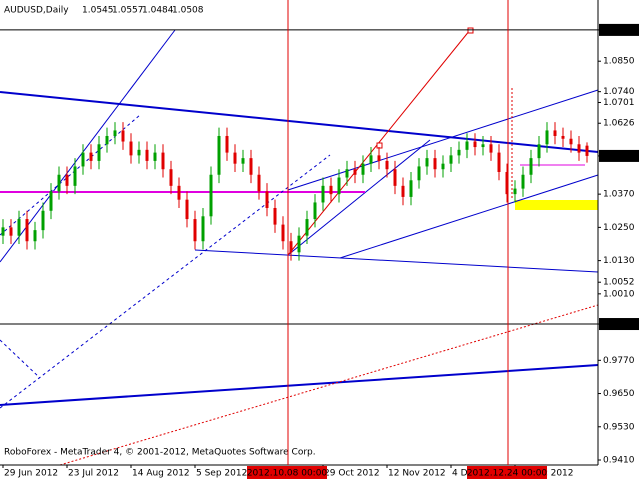 This screenshot has width=640, height=480. I want to click on y-tick-label: 1.0701, so click(619, 103).